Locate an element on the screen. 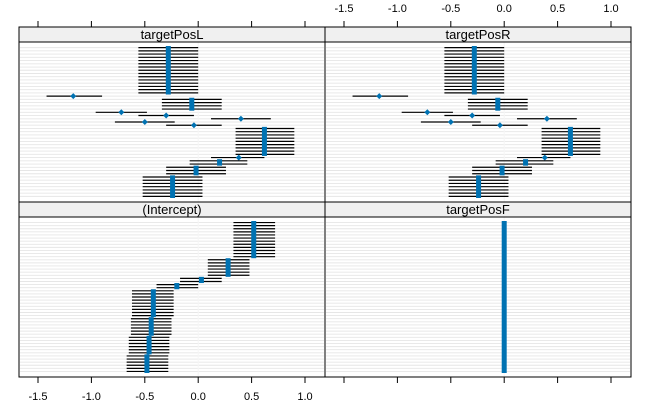 This screenshot has height=410, width=646. x-tick-label-bottom: 0.0 is located at coordinates (198, 397).